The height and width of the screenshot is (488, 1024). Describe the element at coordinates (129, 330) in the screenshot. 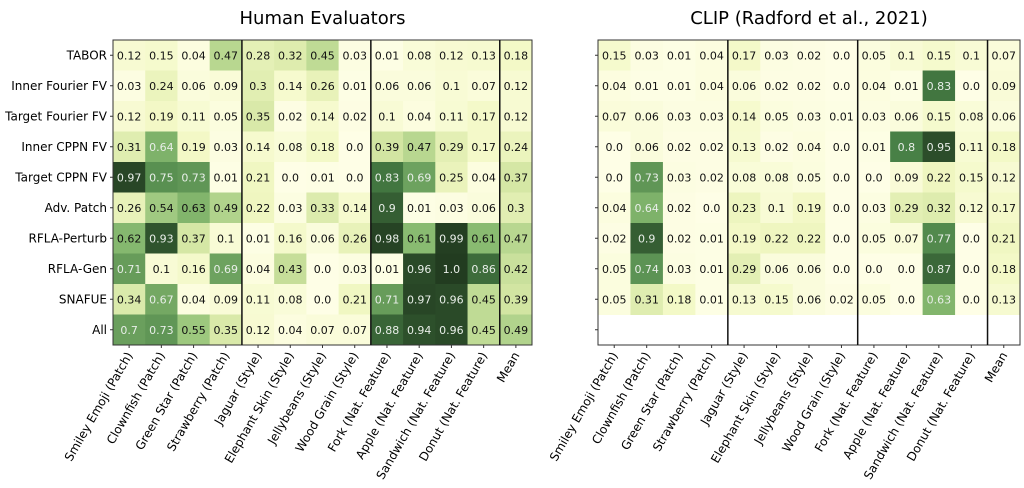

I see `cell-label: 0.7` at that location.